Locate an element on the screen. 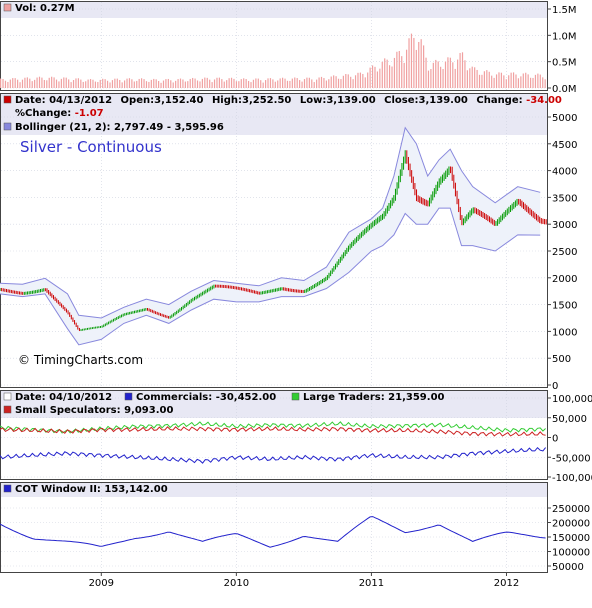 The height and width of the screenshot is (608, 592). y-tick-label: 2500 is located at coordinates (564, 252).